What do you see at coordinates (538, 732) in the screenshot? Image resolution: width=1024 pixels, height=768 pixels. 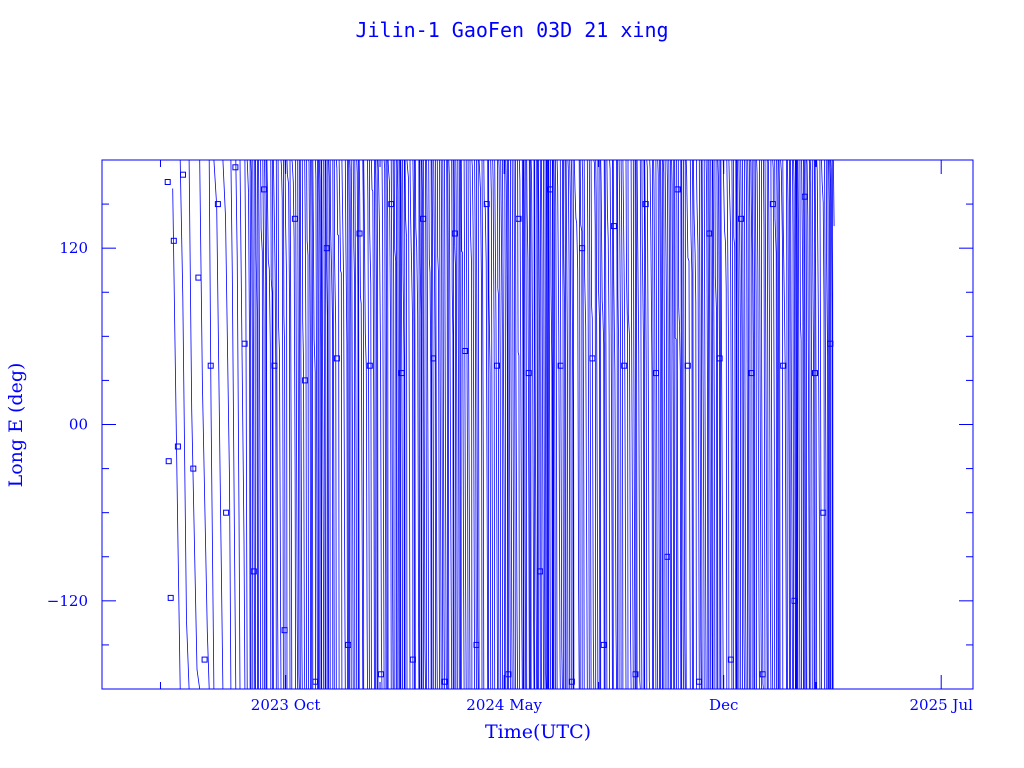 I see `x-axis-label: Time(UTC)` at bounding box center [538, 732].